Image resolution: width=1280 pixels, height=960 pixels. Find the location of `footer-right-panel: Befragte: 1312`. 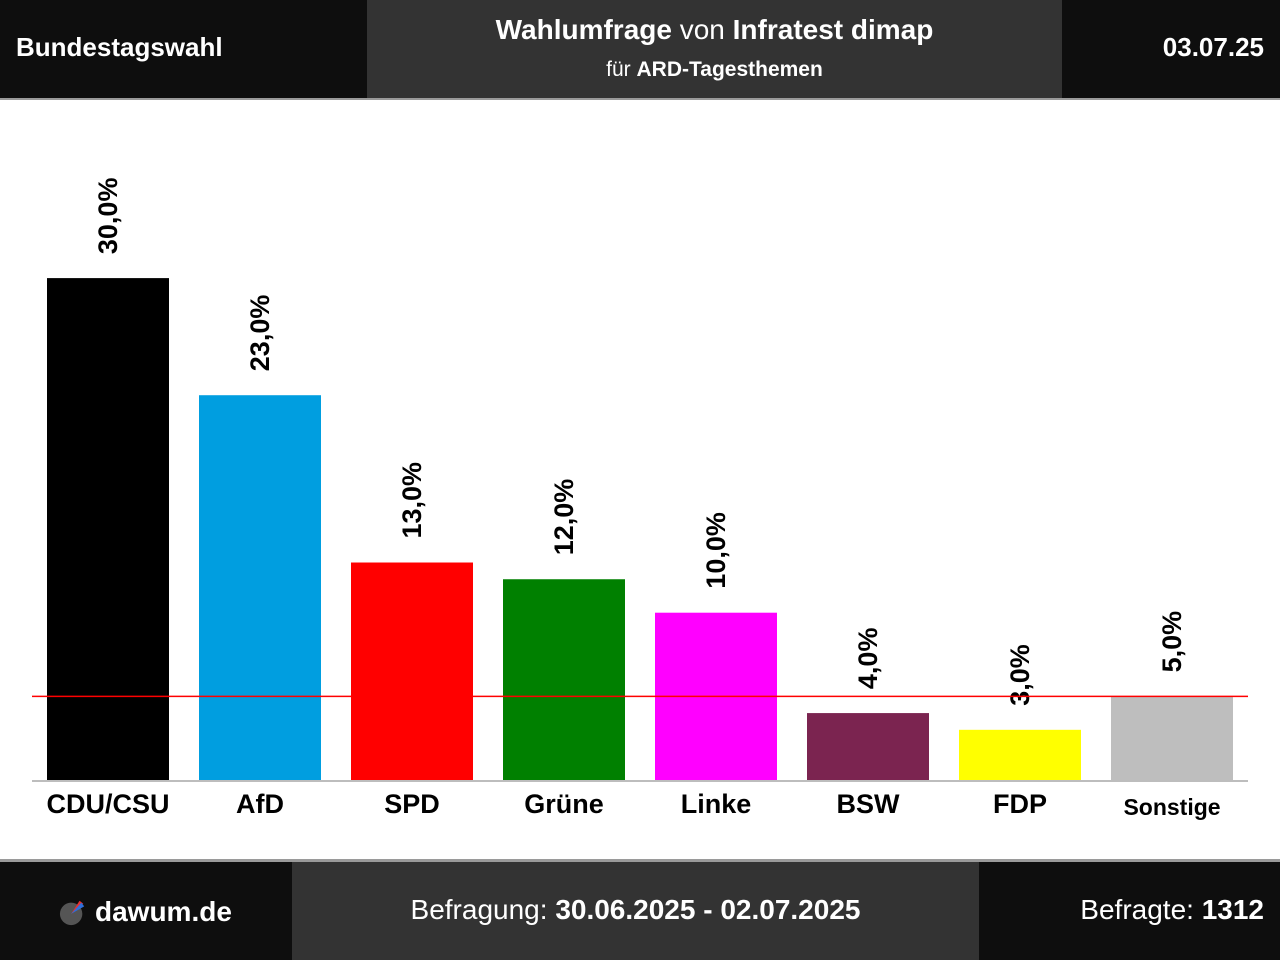

footer-right-panel: Befragte: 1312 is located at coordinates (1129, 911).